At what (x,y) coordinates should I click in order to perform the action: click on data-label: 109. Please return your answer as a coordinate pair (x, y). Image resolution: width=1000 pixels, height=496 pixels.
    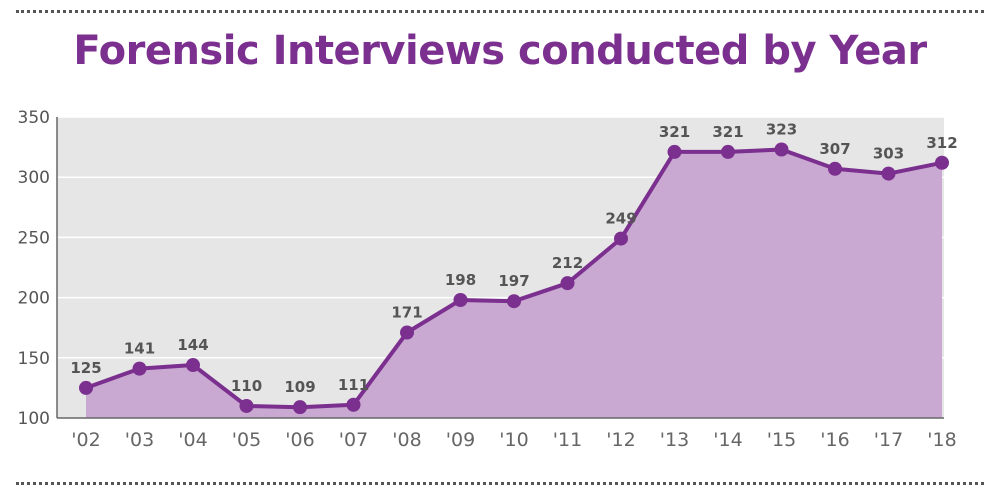
    Looking at the image, I should click on (299, 387).